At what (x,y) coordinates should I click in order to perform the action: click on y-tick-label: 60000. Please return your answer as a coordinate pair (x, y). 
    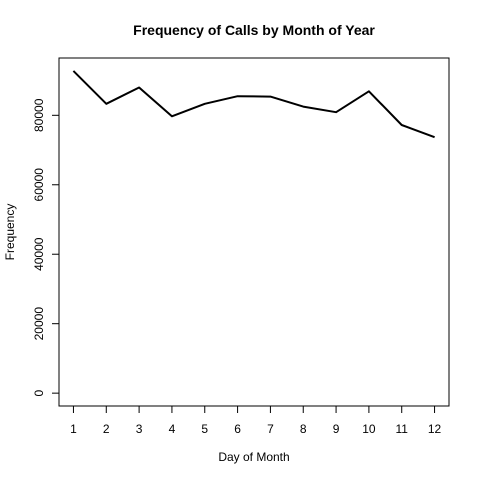
    Looking at the image, I should click on (39, 185).